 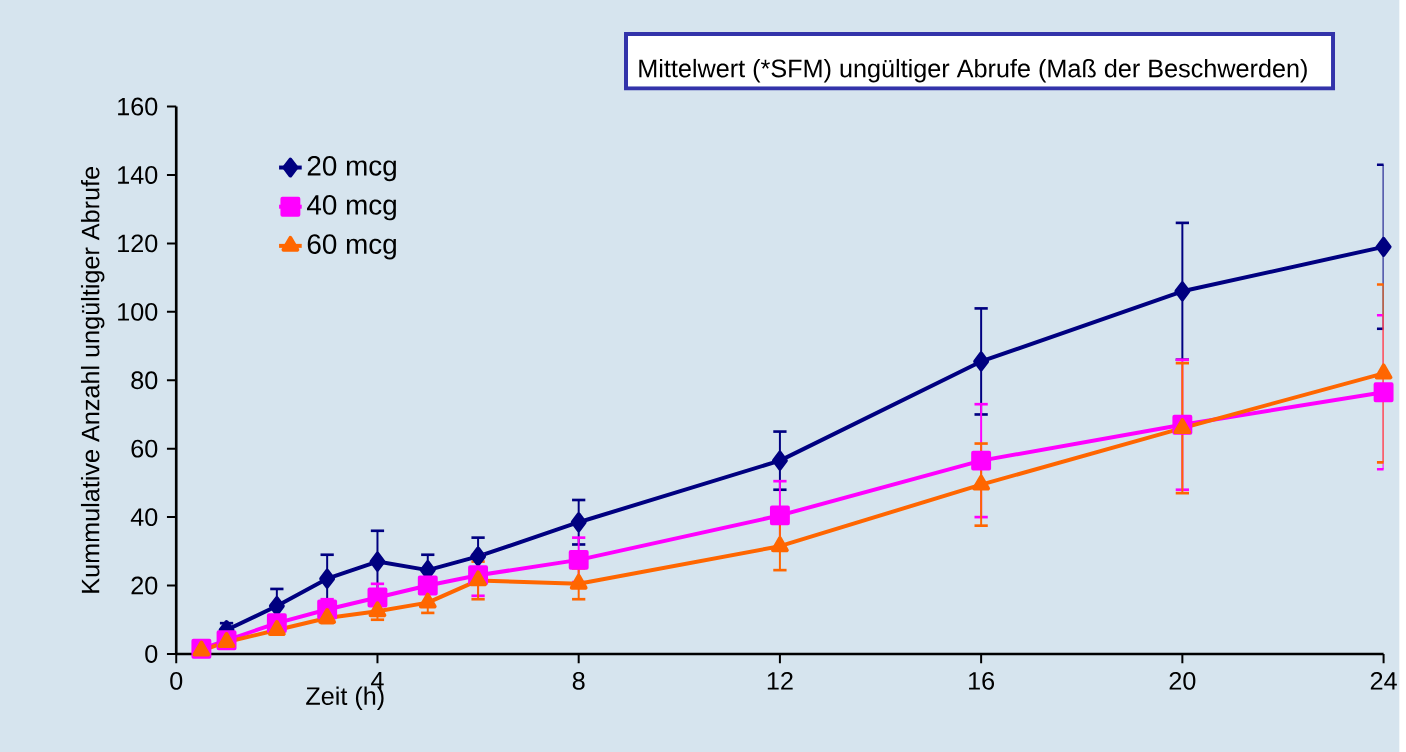 I want to click on legend-label: 20 mcg, so click(x=351, y=168).